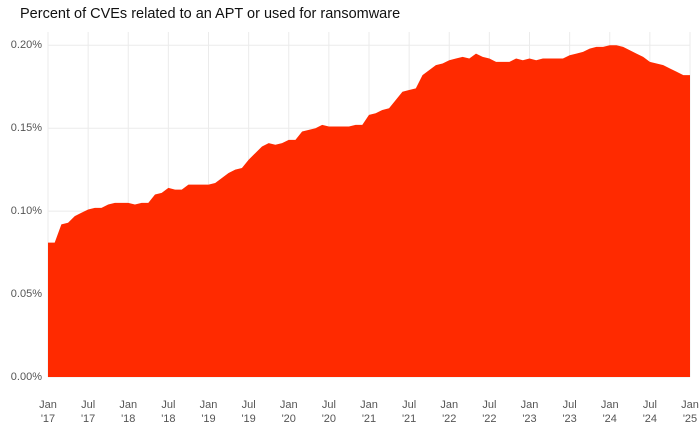 This screenshot has height=432, width=700. What do you see at coordinates (449, 412) in the screenshot?
I see `x-tick-label: Jan '22` at bounding box center [449, 412].